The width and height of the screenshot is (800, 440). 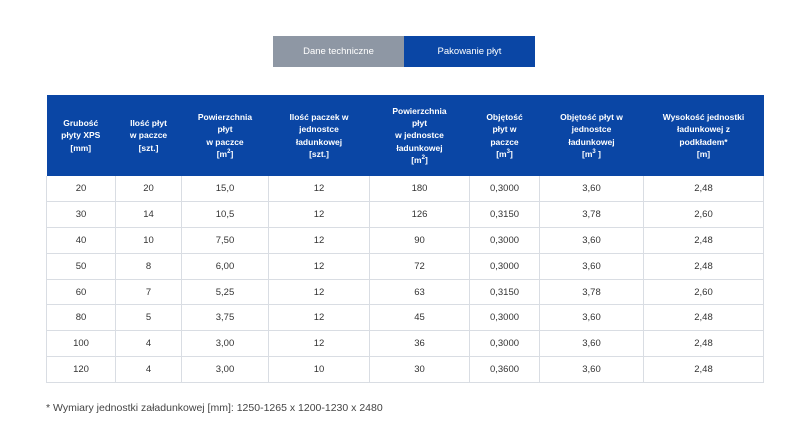 I want to click on tab-bar: Dane techniczne Pakowanie płyt, so click(x=404, y=51).